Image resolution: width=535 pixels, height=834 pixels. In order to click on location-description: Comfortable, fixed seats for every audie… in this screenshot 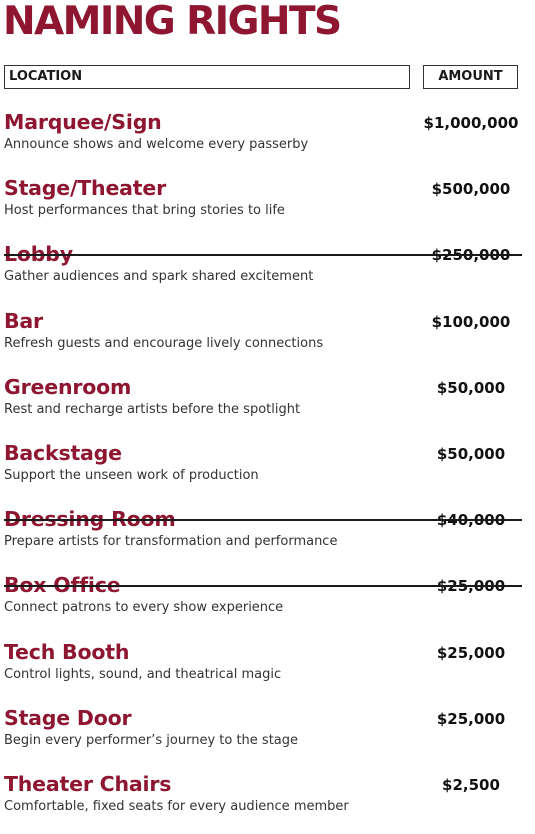, I will do `click(176, 806)`.